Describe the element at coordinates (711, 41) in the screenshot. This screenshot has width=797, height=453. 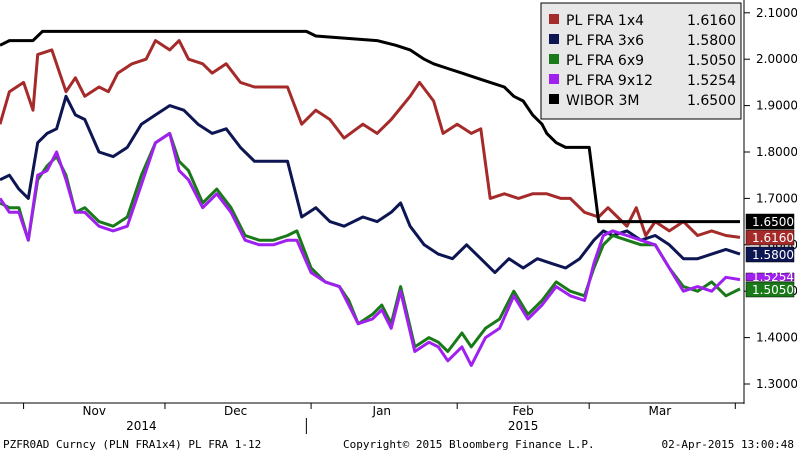
I see `legend-series-value: 1.5800` at that location.